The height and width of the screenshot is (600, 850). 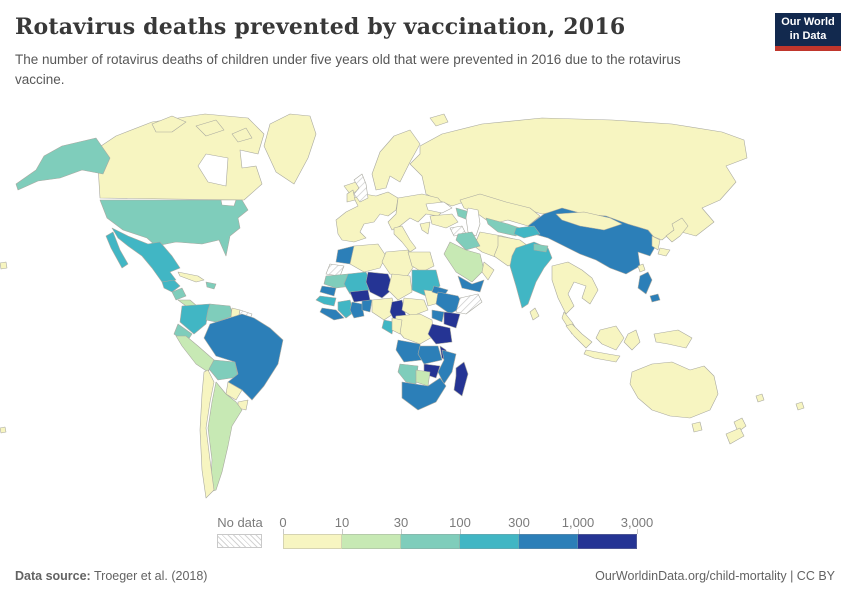 What do you see at coordinates (397, 326) in the screenshot?
I see `country-congo` at bounding box center [397, 326].